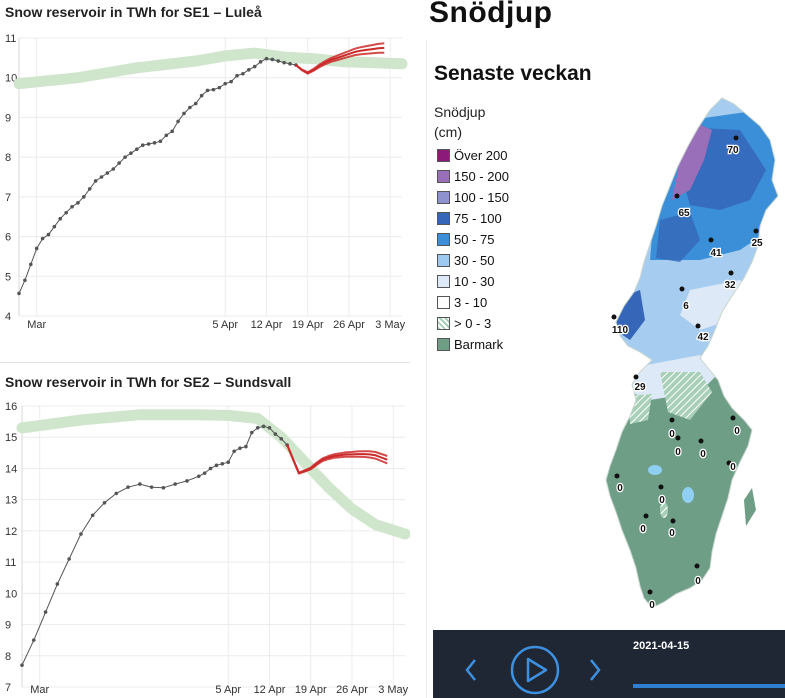 The image size is (785, 698). What do you see at coordinates (8, 688) in the screenshot?
I see `y-tick-label: 7` at bounding box center [8, 688].